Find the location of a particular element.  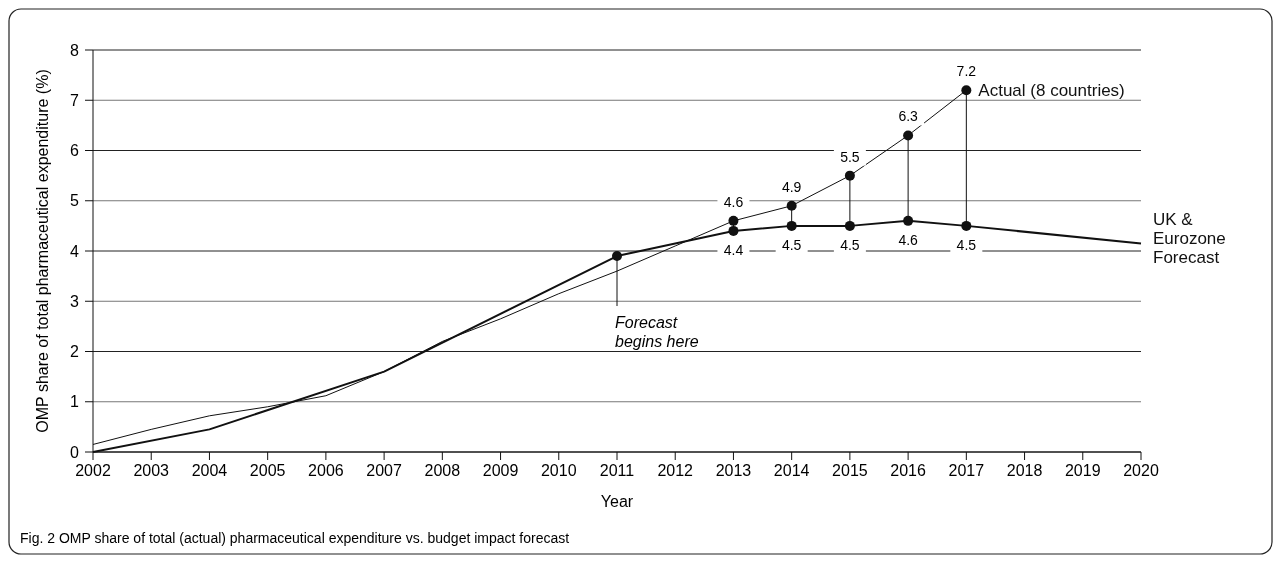

series-label: Actual (8 countries) is located at coordinates (1051, 91).